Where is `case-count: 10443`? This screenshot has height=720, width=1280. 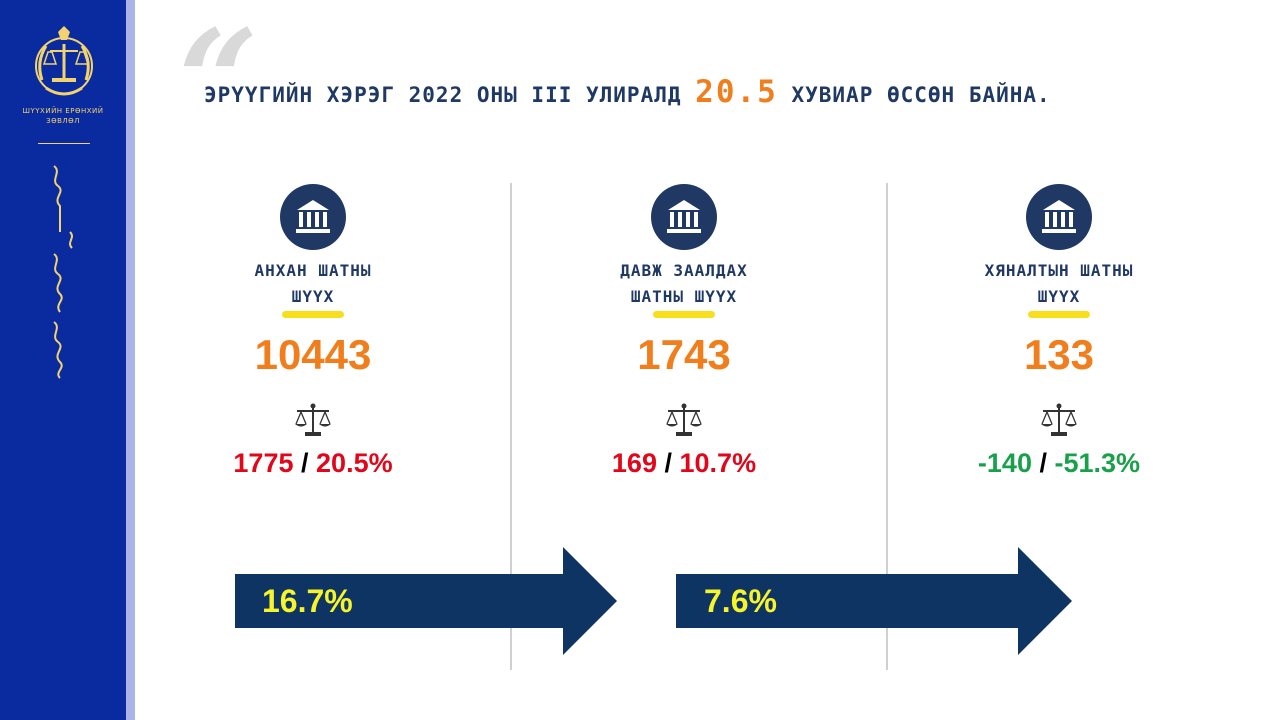
case-count: 10443 is located at coordinates (313, 354).